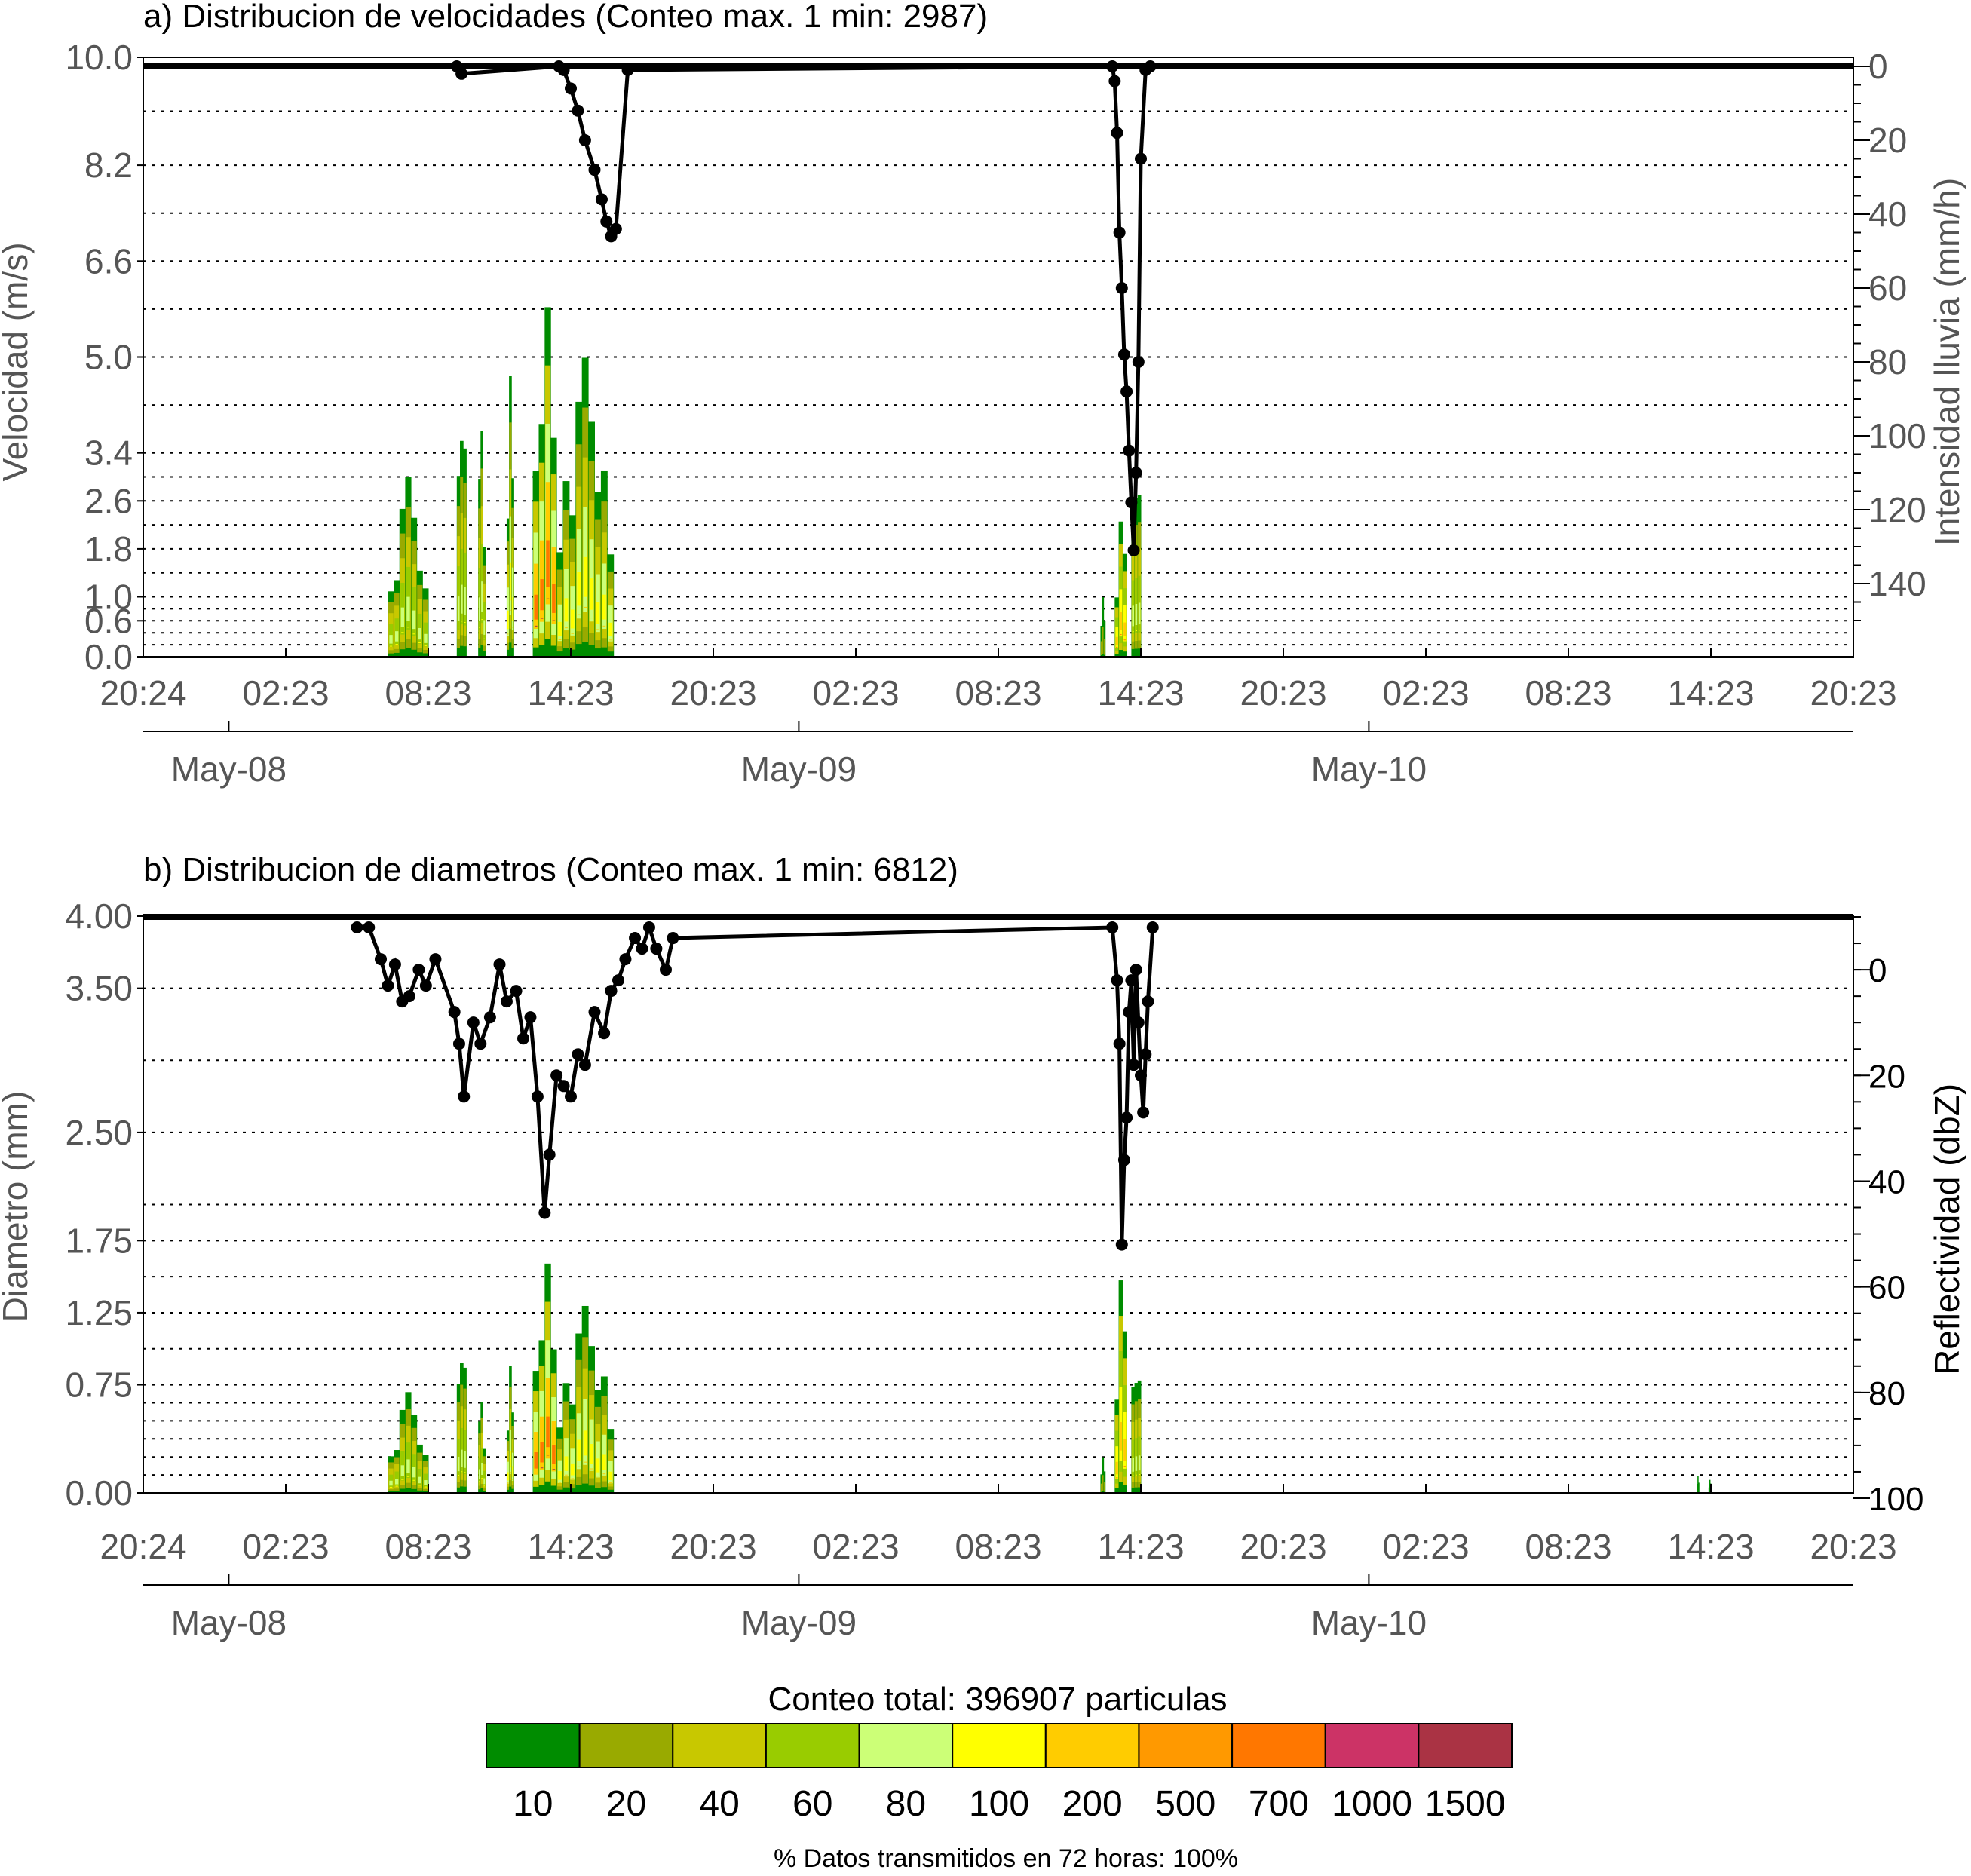  What do you see at coordinates (1050, 1378) in the screenshot?
I see `diameter-heatmap` at bounding box center [1050, 1378].